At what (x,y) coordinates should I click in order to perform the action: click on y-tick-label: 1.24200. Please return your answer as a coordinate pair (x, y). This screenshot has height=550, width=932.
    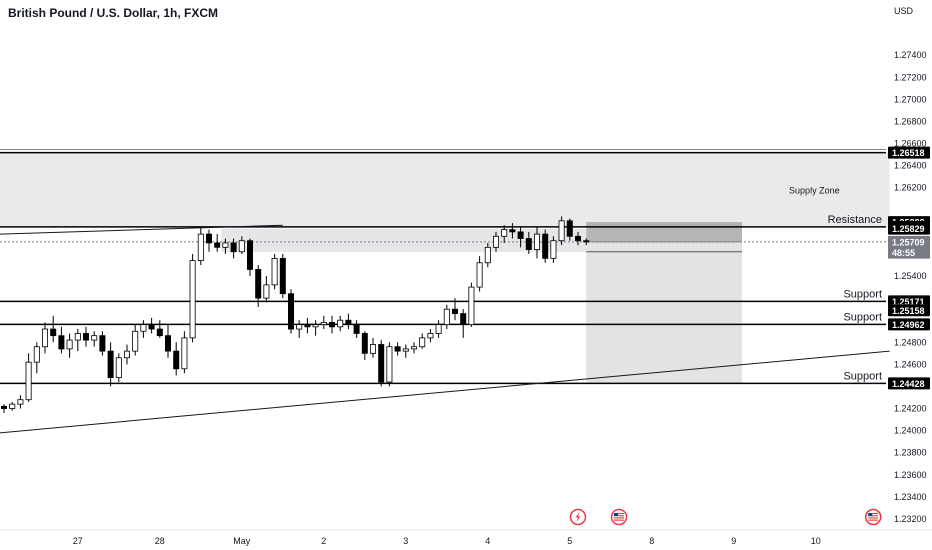
    Looking at the image, I should click on (910, 409).